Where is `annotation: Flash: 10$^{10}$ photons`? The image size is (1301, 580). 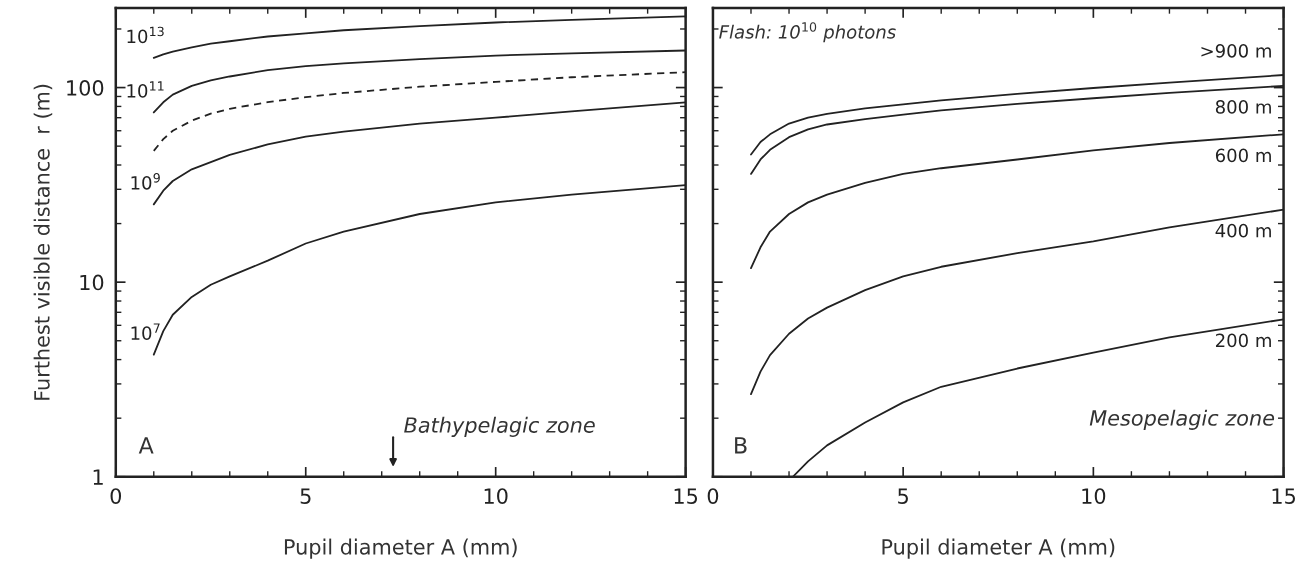
annotation: Flash: 10$^{10}$ photons is located at coordinates (807, 32).